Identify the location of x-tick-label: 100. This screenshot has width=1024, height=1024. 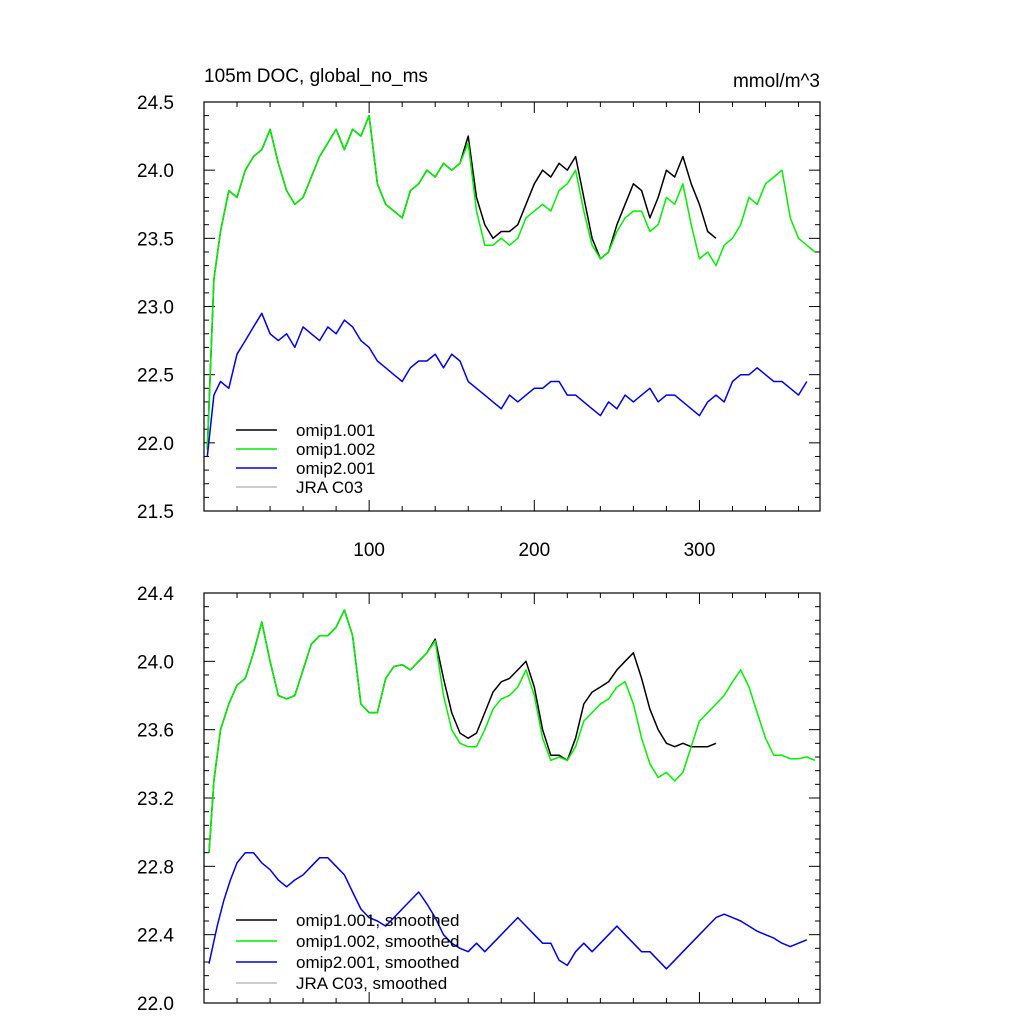
(369, 550).